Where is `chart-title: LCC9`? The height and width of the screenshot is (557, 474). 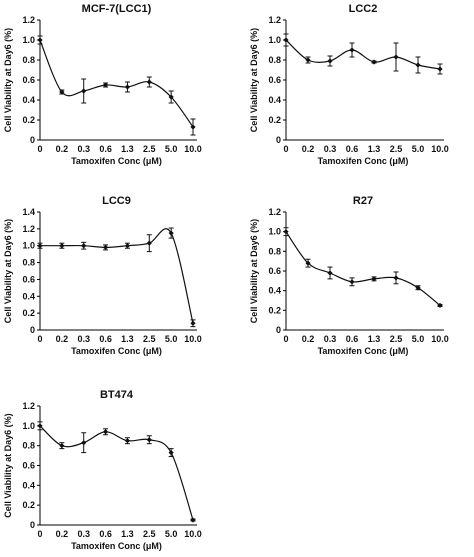 chart-title: LCC9 is located at coordinates (116, 201).